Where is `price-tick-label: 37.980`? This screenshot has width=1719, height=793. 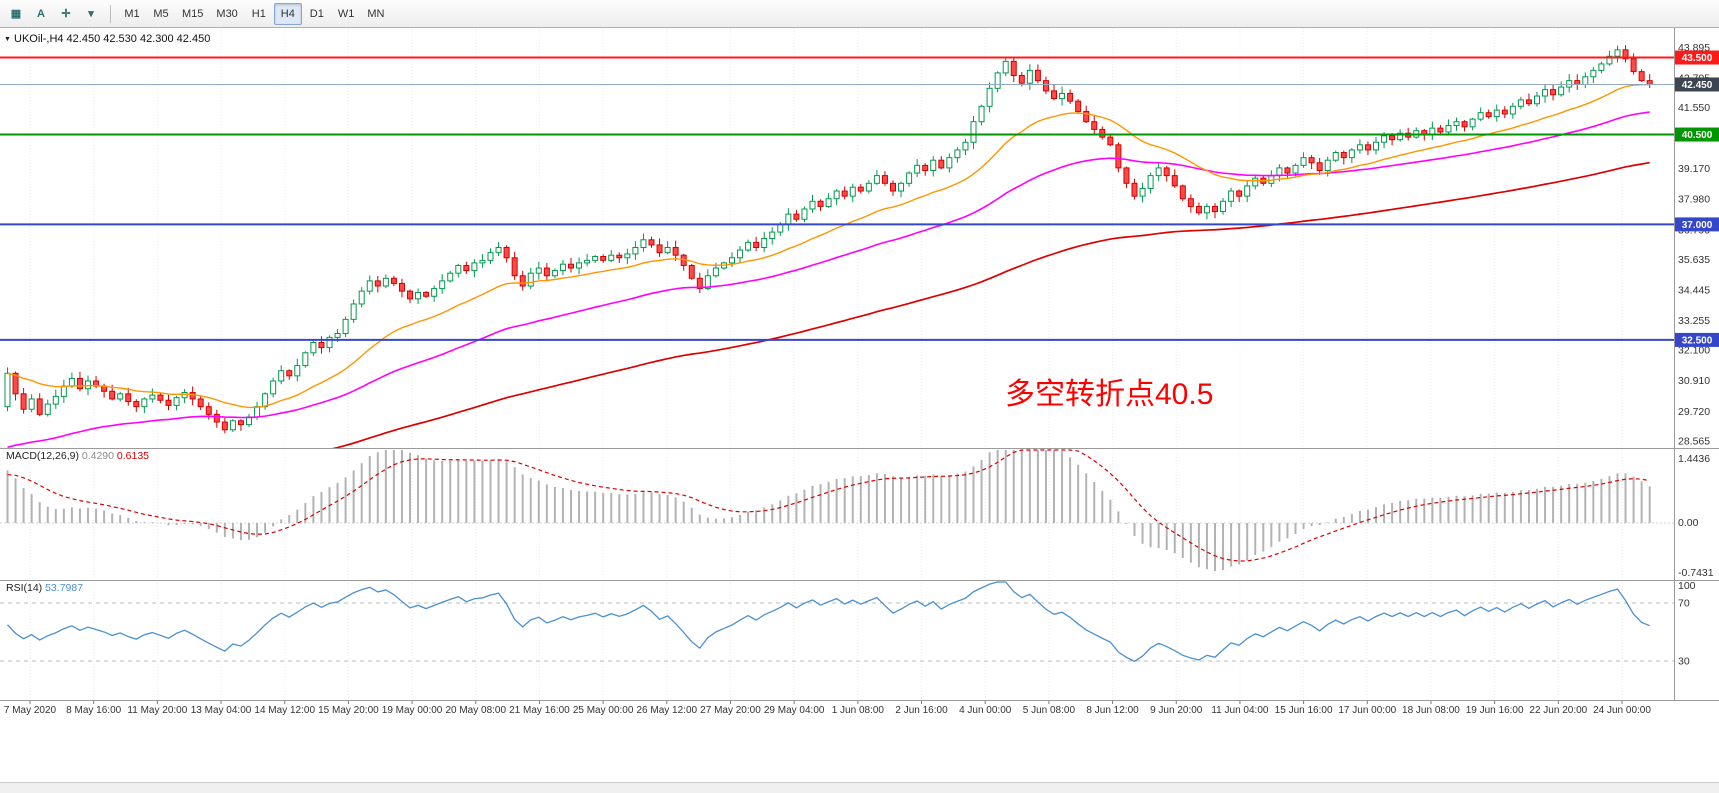
price-tick-label: 37.980 is located at coordinates (1694, 200).